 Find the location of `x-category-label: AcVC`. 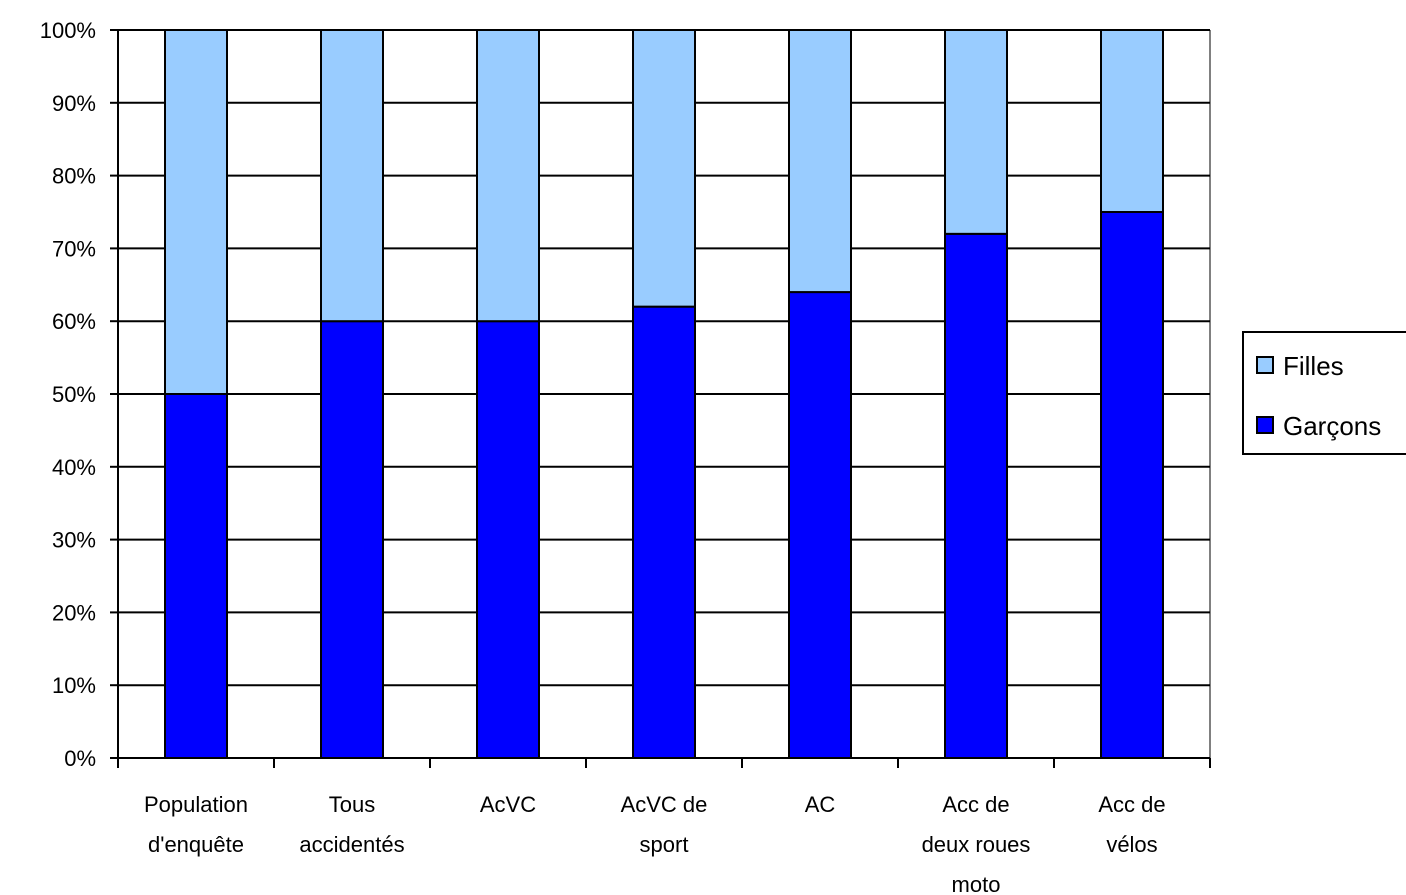

x-category-label: AcVC is located at coordinates (508, 804).